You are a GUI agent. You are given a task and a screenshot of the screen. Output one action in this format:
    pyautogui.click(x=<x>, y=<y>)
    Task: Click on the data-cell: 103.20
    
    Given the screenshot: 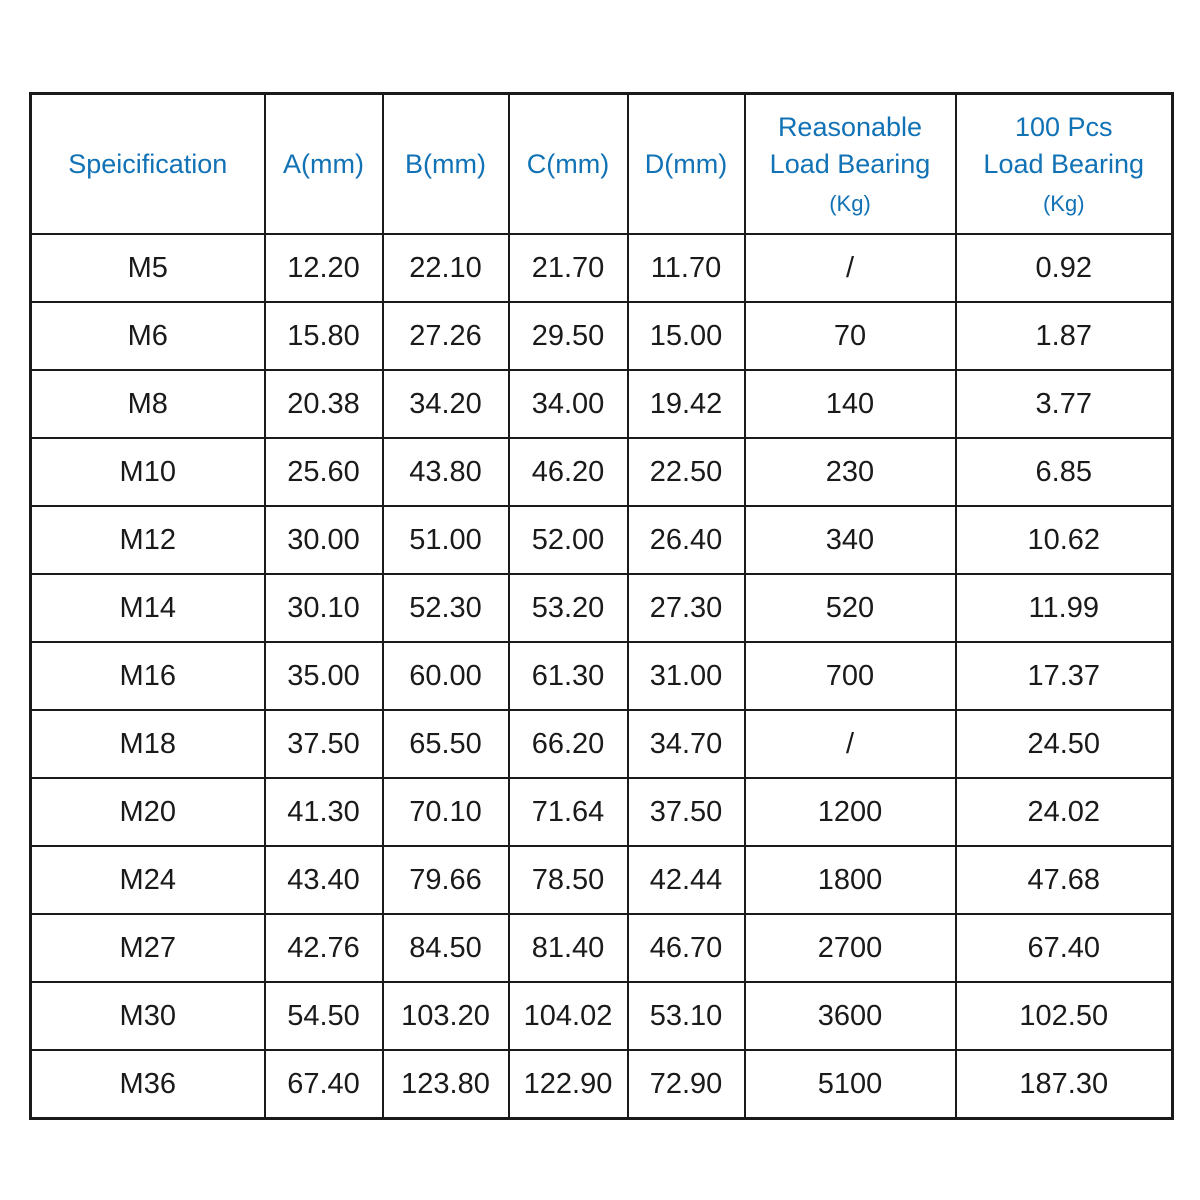 What is the action you would take?
    pyautogui.click(x=445, y=1016)
    